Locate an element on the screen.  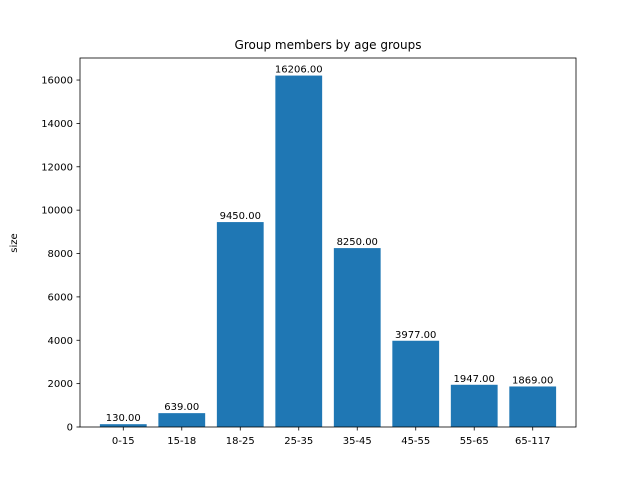
y-tick-label: 10000 is located at coordinates (57, 211).